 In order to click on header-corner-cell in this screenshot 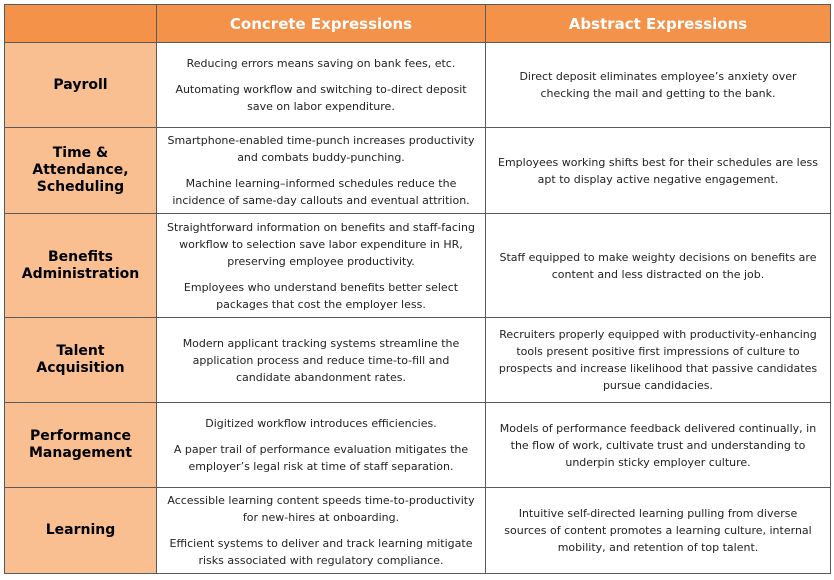, I will do `click(80, 23)`.